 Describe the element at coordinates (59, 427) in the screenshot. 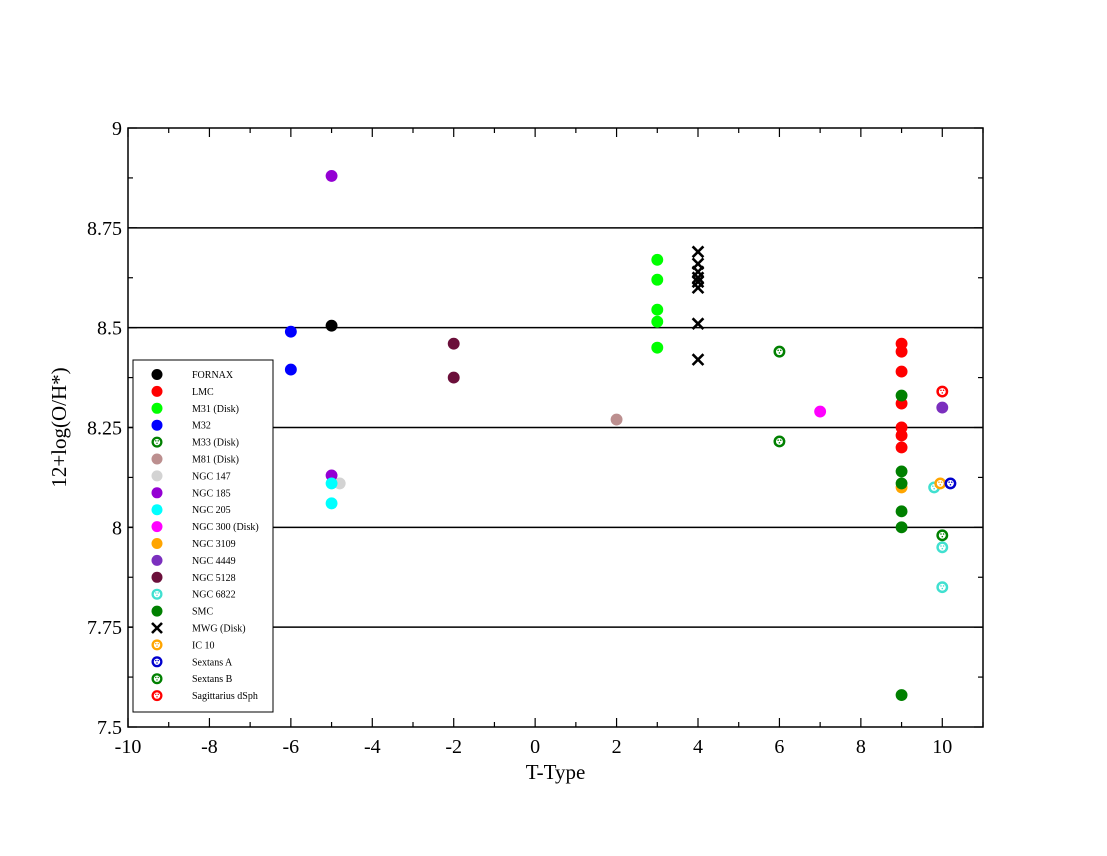

I see `y-axis-title: 12+log(O/H*)` at that location.